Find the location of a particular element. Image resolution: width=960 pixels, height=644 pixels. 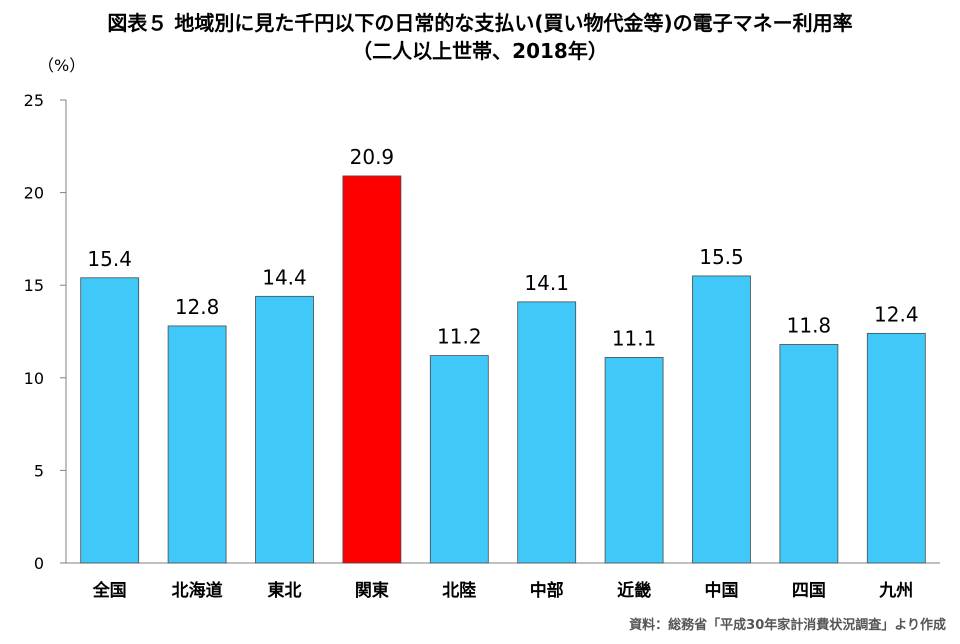

x-tick-label: 近畿 is located at coordinates (634, 590).